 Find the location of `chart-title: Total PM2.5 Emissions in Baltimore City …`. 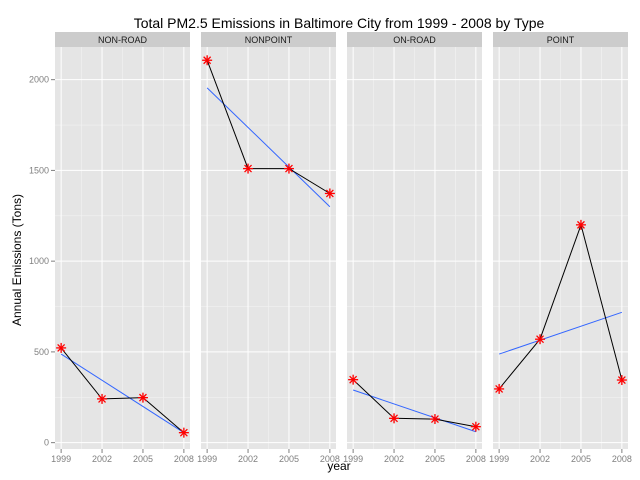

chart-title: Total PM2.5 Emissions in Baltimore City … is located at coordinates (339, 23).